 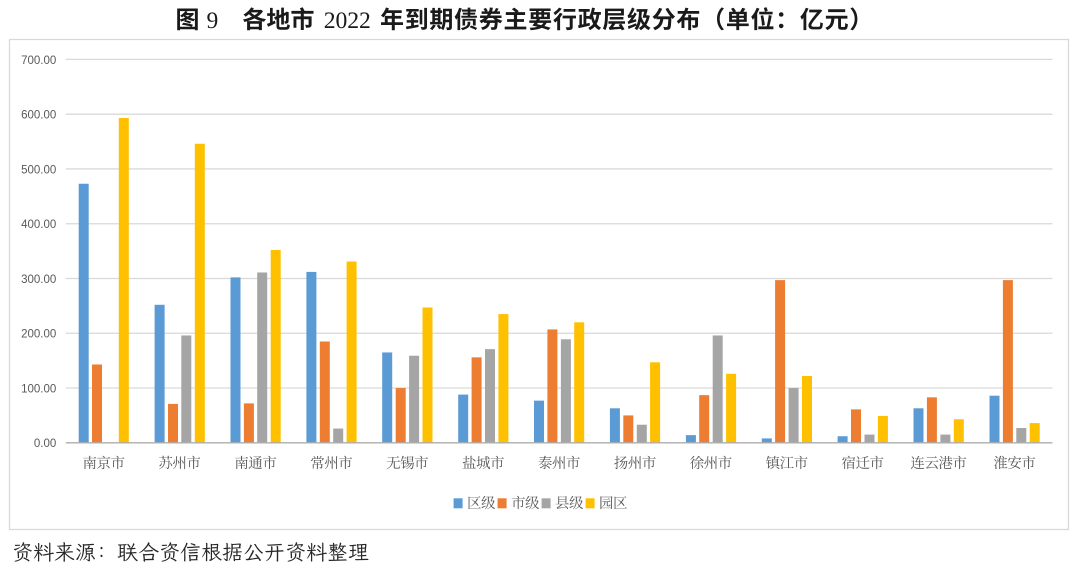 What do you see at coordinates (38, 335) in the screenshot?
I see `svg-text: 200.00` at bounding box center [38, 335].